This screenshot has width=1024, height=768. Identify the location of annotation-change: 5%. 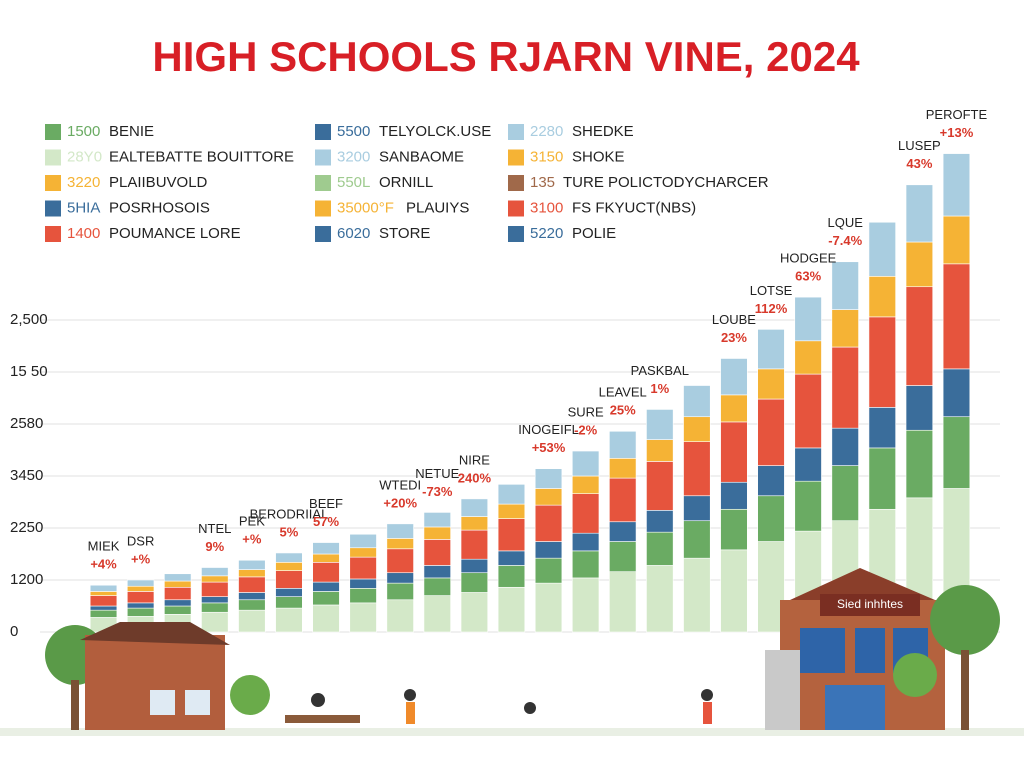
(289, 531).